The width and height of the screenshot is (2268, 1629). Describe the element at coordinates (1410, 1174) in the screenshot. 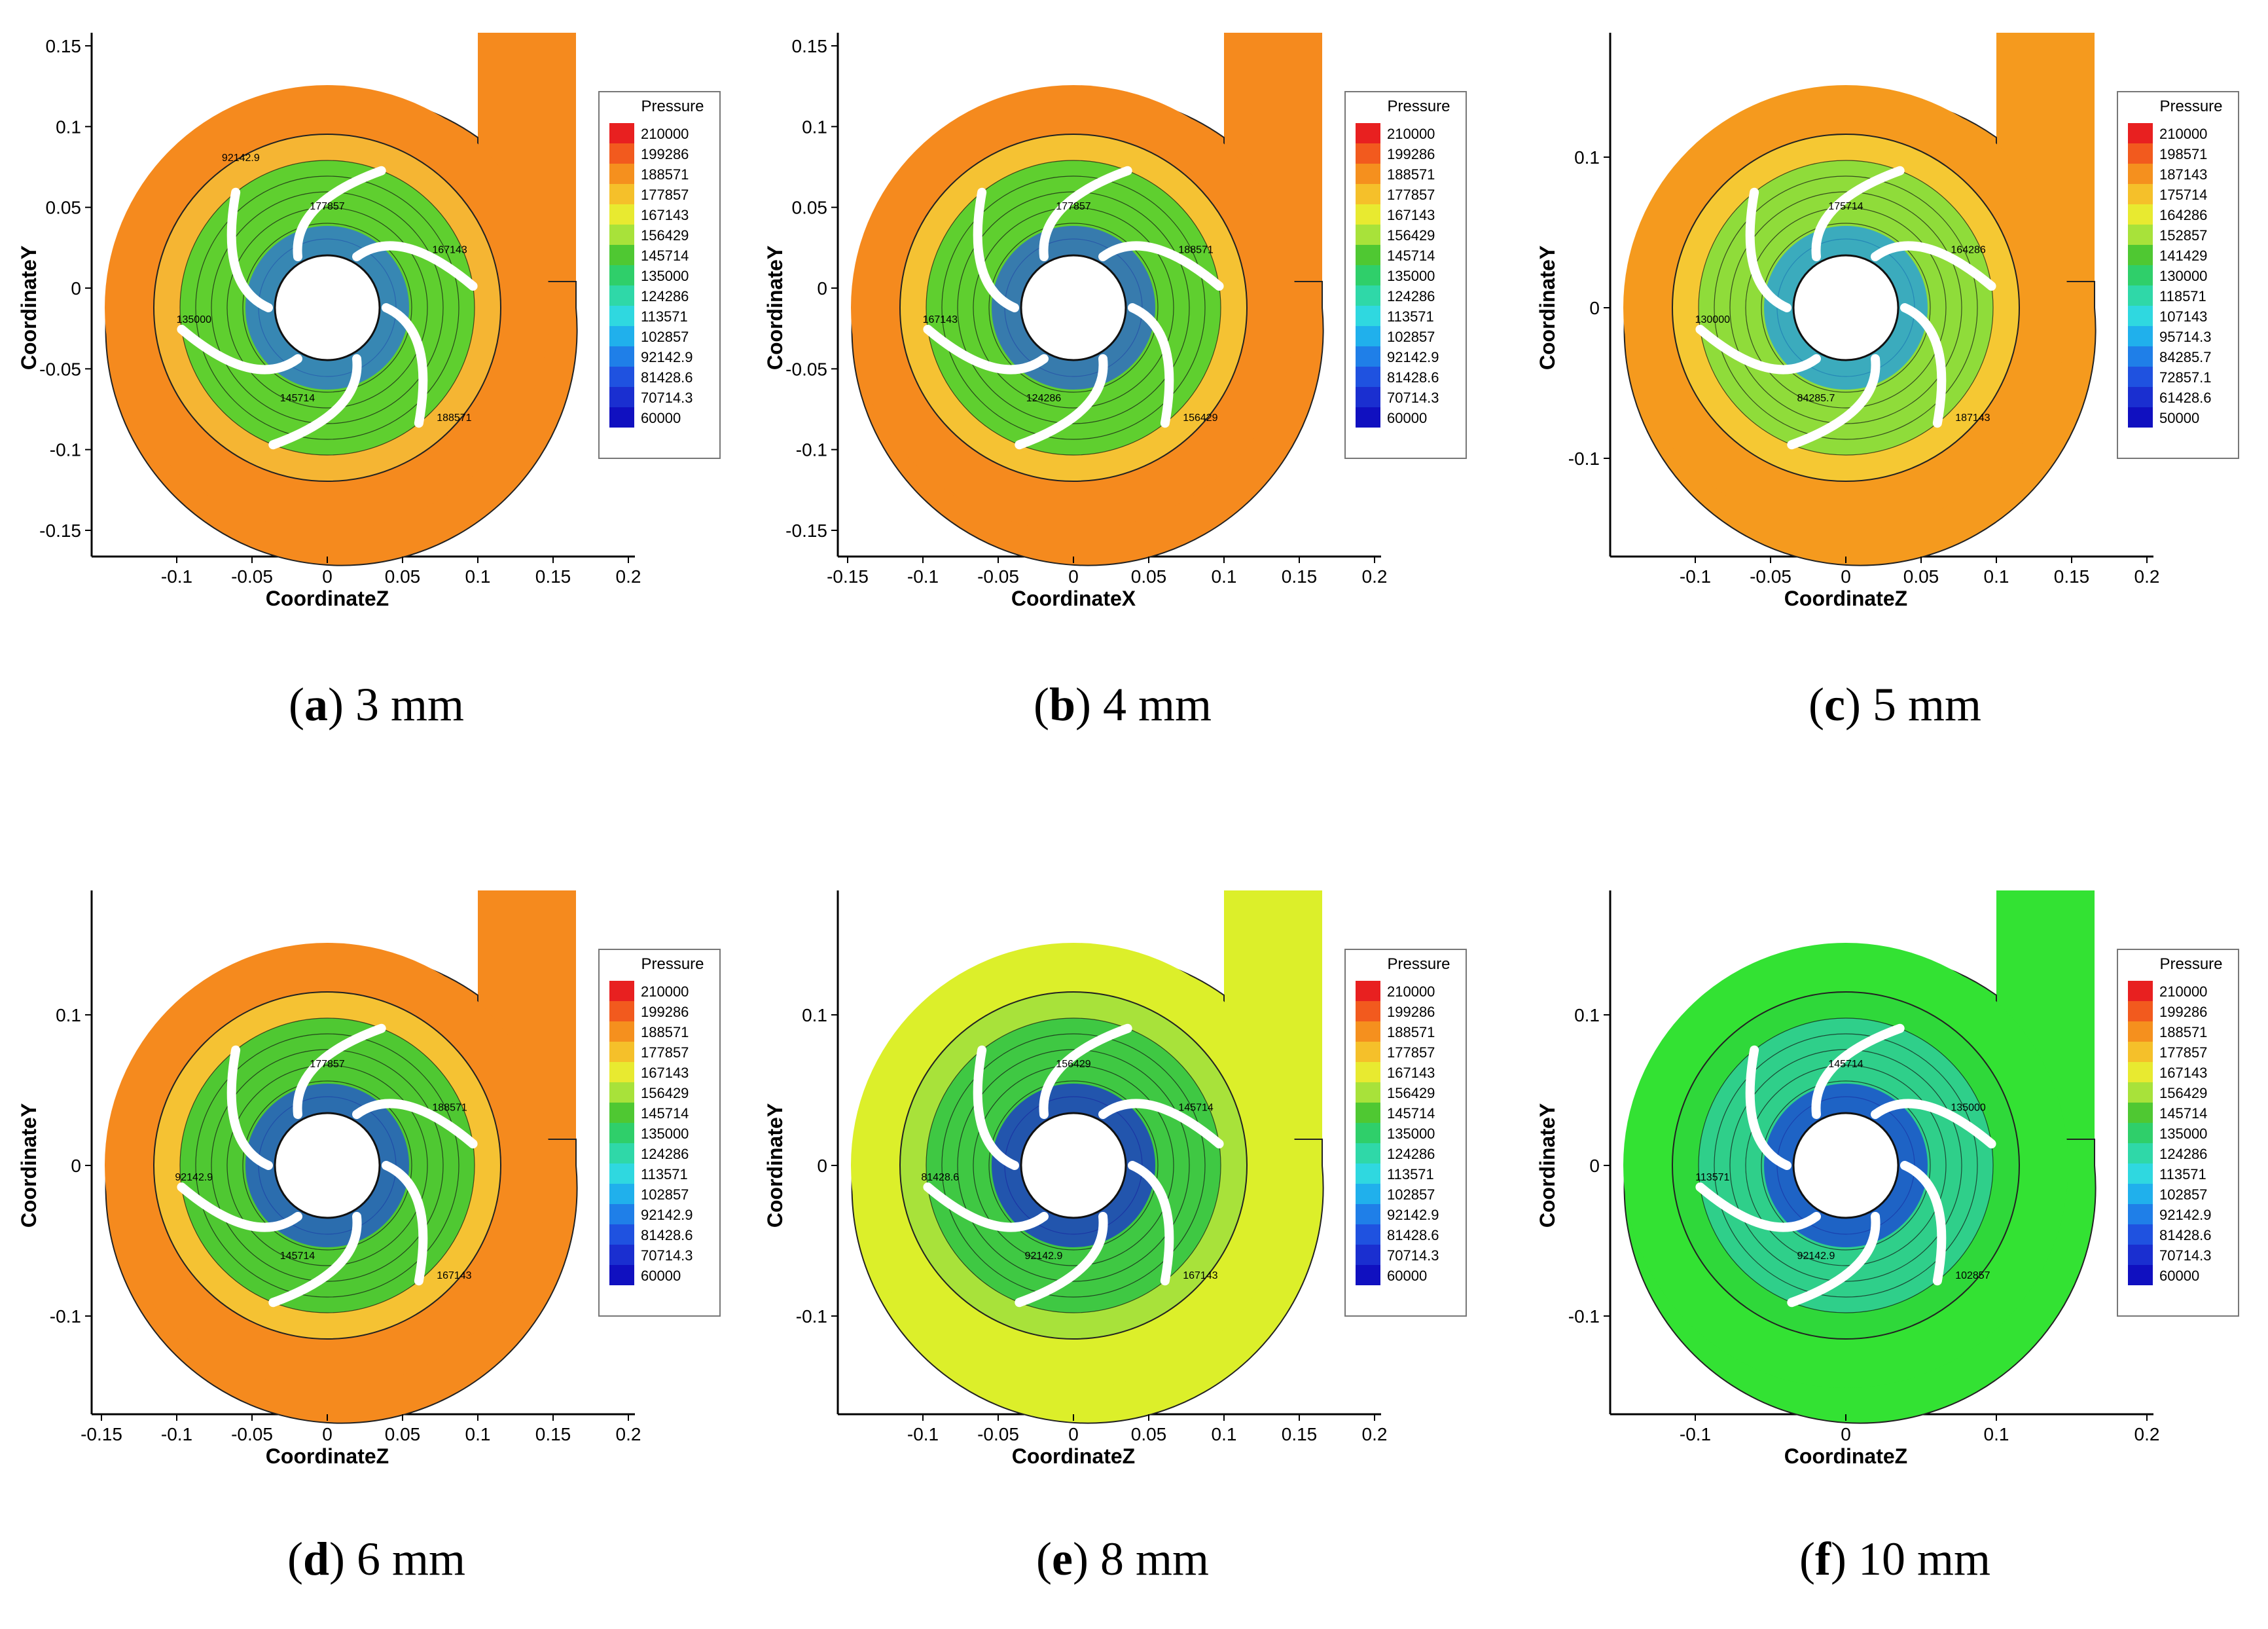

I see `legend-value: 113571` at that location.